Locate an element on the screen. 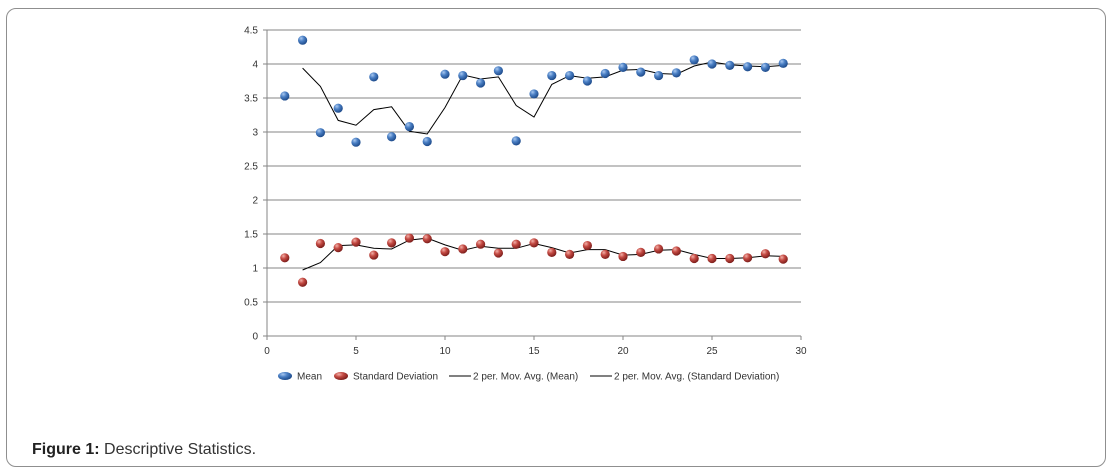 The image size is (1114, 475). y-tick-label: 2.5 is located at coordinates (251, 167).